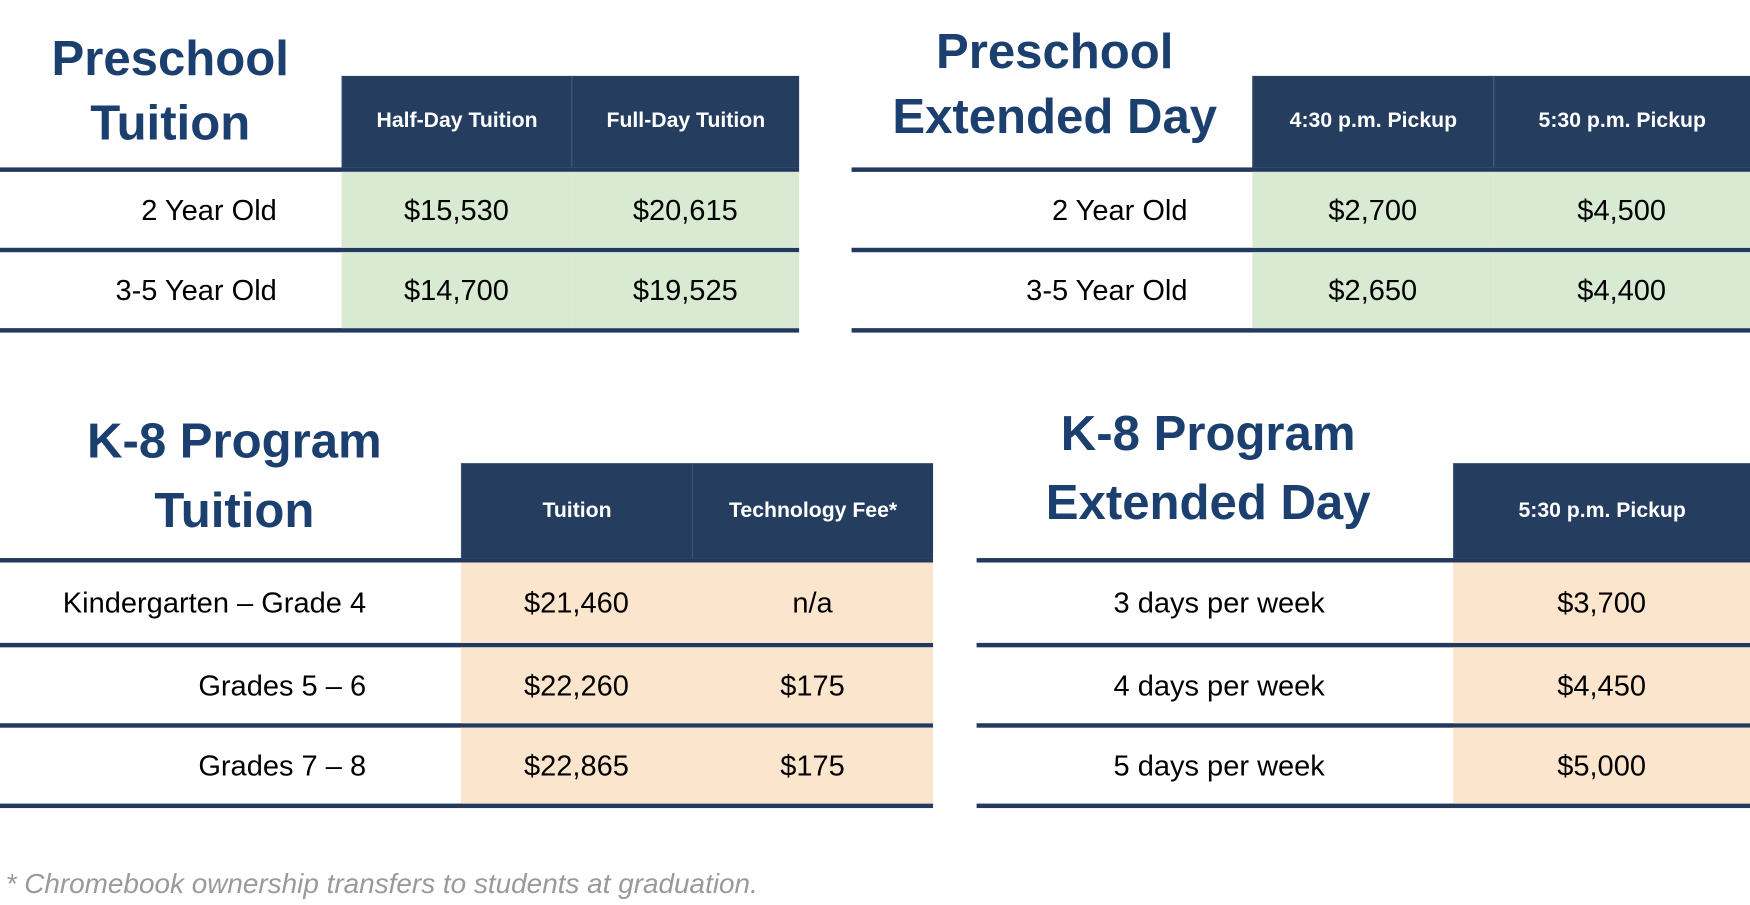 This screenshot has width=1750, height=905. I want to click on header-row: 4:30 p.m. Pickup 5:30 p.m. Pickup, so click(1300, 123).